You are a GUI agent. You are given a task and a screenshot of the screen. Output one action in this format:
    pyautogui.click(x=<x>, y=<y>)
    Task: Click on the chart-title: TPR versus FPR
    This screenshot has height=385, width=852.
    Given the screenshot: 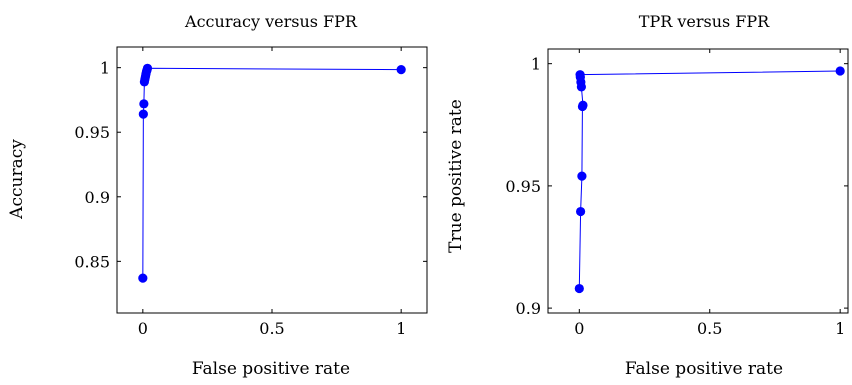 What is the action you would take?
    pyautogui.click(x=704, y=21)
    